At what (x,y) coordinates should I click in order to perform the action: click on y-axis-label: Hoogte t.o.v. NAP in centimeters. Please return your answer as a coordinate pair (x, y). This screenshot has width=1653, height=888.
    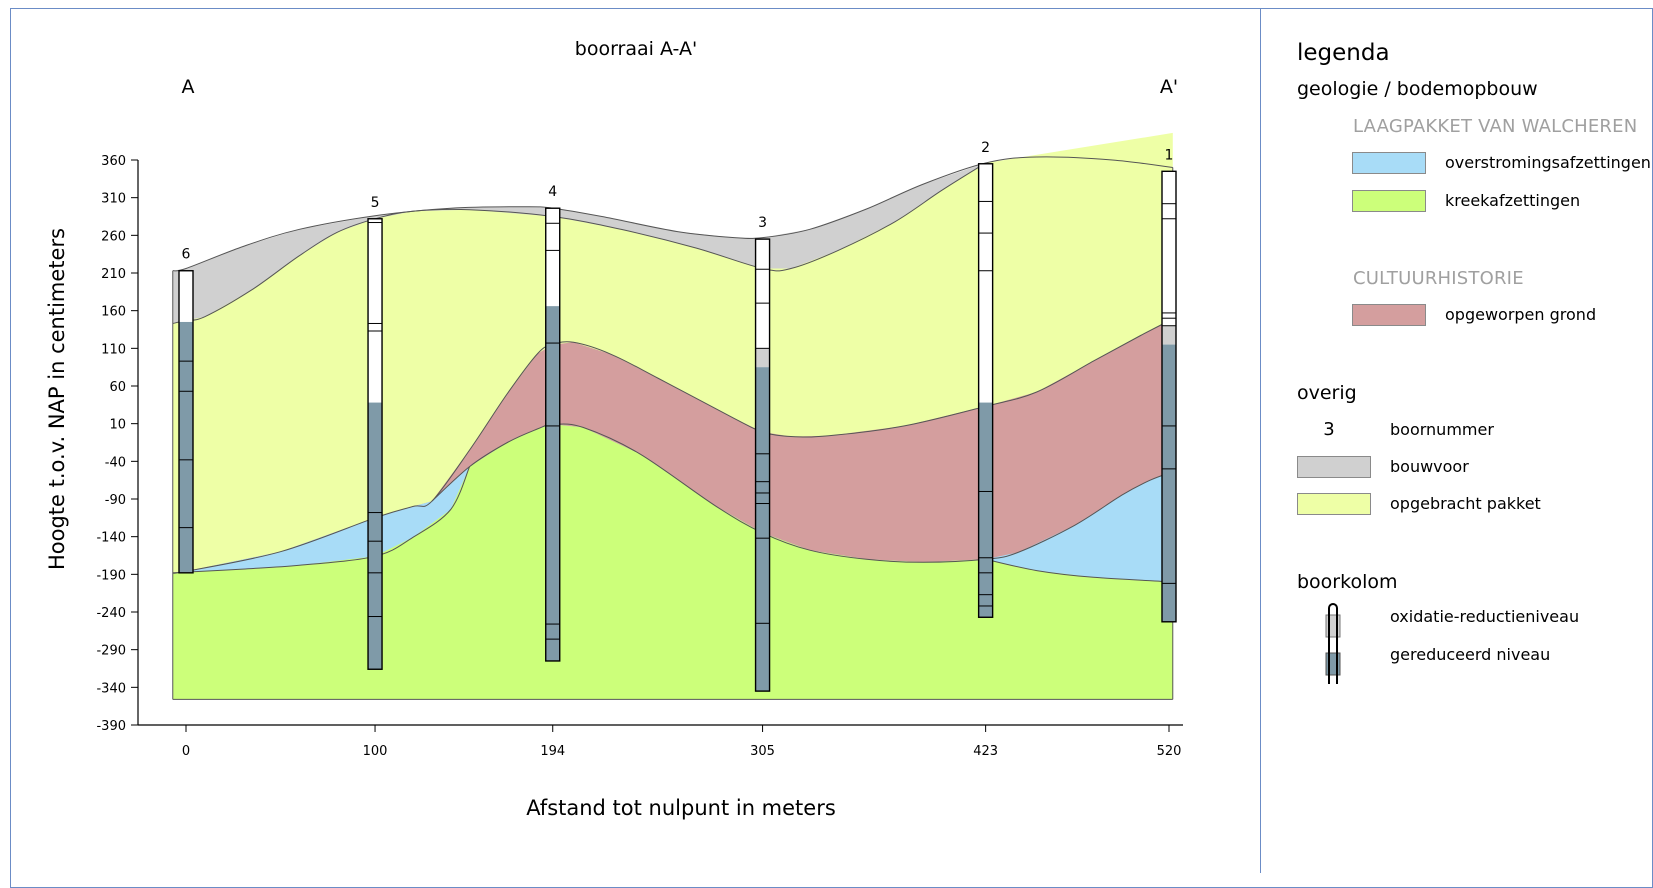
    Looking at the image, I should click on (57, 399).